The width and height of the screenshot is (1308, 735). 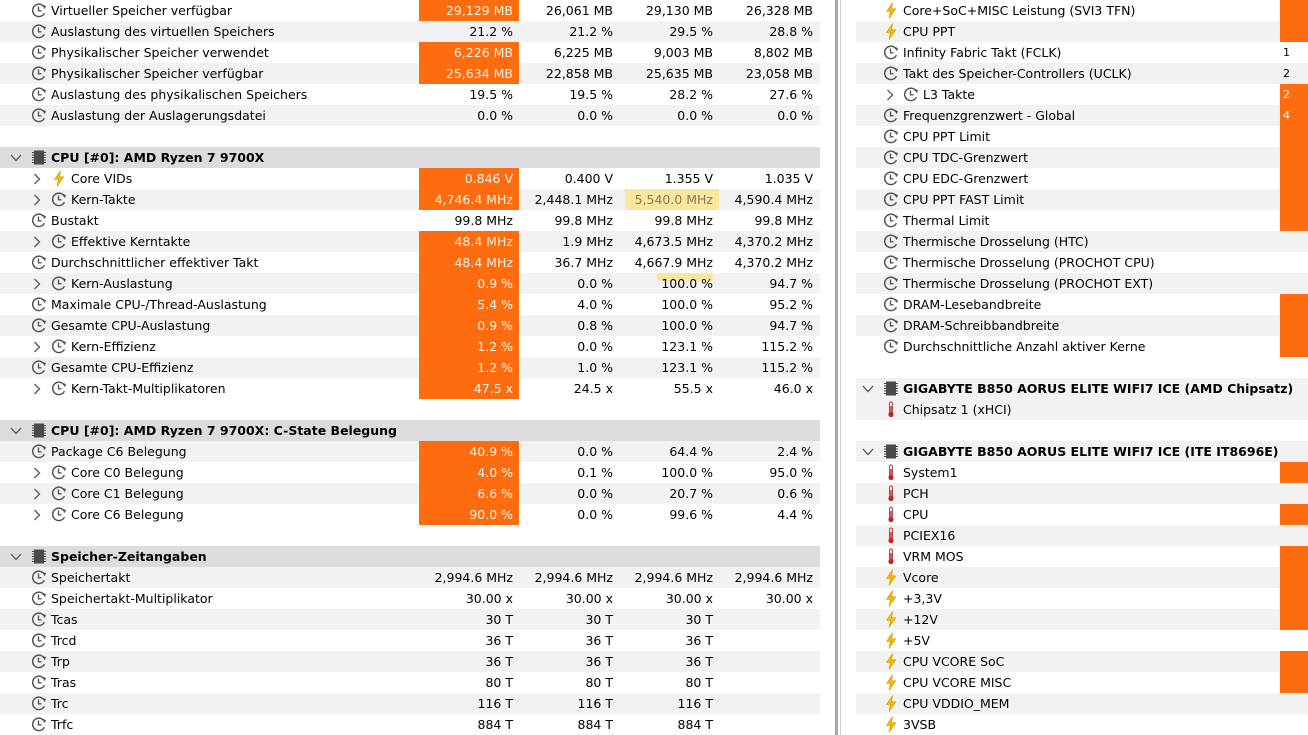 I want to click on sensor-row: System1, so click(x=1082, y=472).